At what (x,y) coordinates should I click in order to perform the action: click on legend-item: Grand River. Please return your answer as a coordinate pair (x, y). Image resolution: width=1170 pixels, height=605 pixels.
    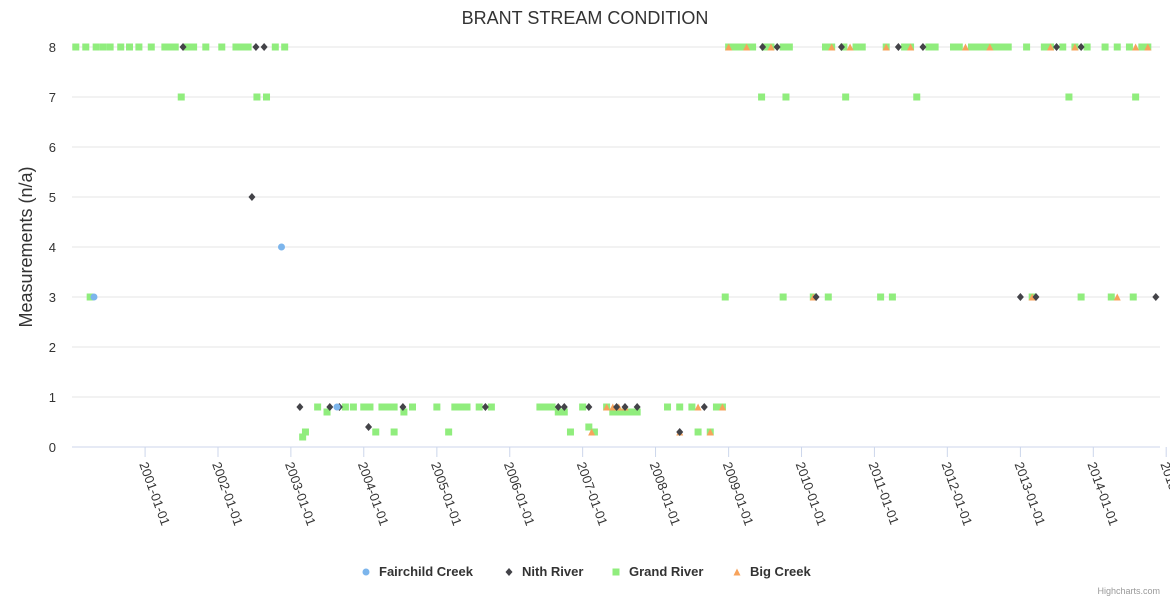
    Looking at the image, I should click on (658, 571).